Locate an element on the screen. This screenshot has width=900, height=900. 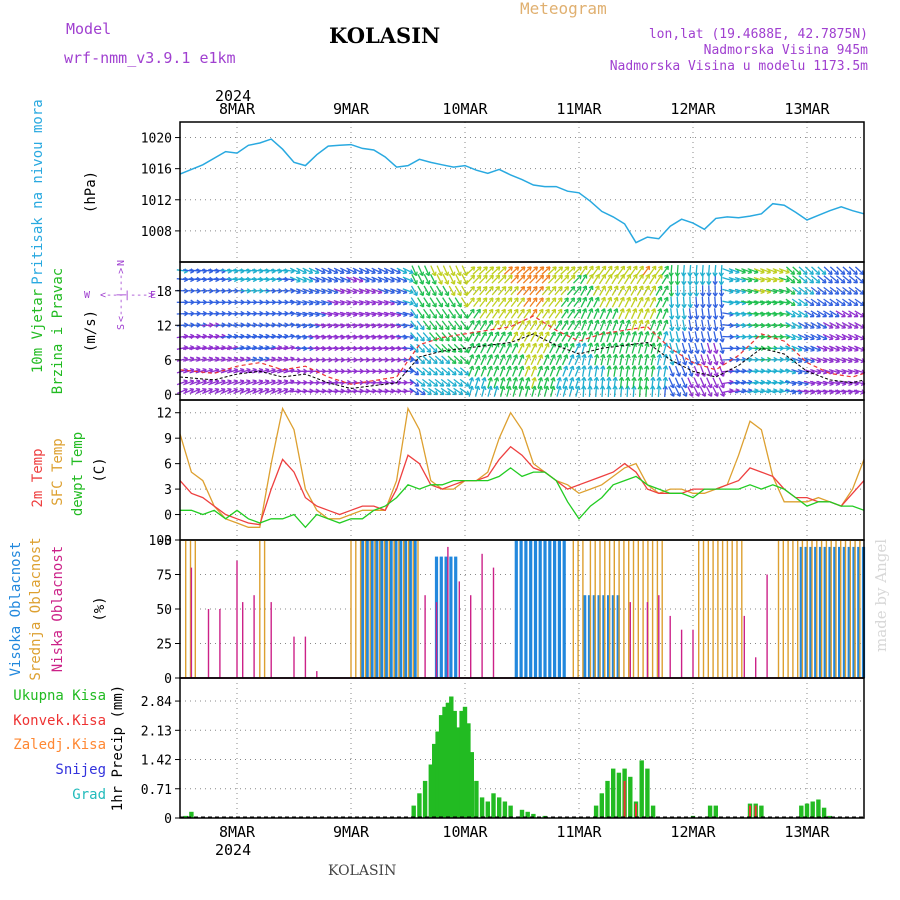
bottom-date-label: 9MAR is located at coordinates (351, 832).